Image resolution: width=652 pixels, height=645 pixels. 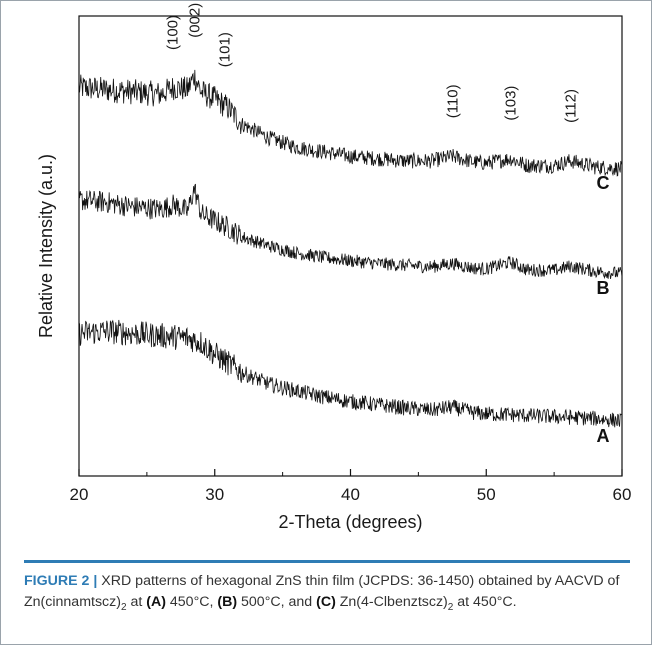 What do you see at coordinates (173, 32) in the screenshot?
I see `peak-label: (100)` at bounding box center [173, 32].